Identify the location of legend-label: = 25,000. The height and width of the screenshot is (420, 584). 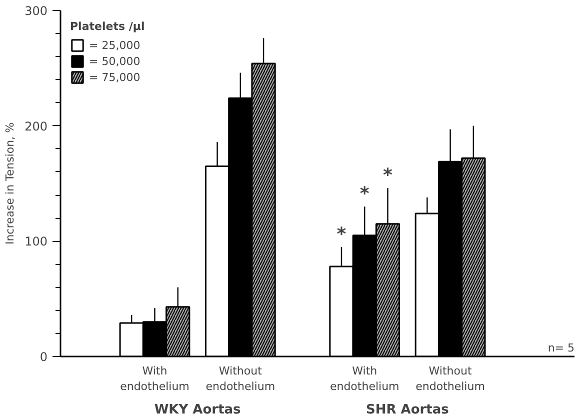
(114, 45).